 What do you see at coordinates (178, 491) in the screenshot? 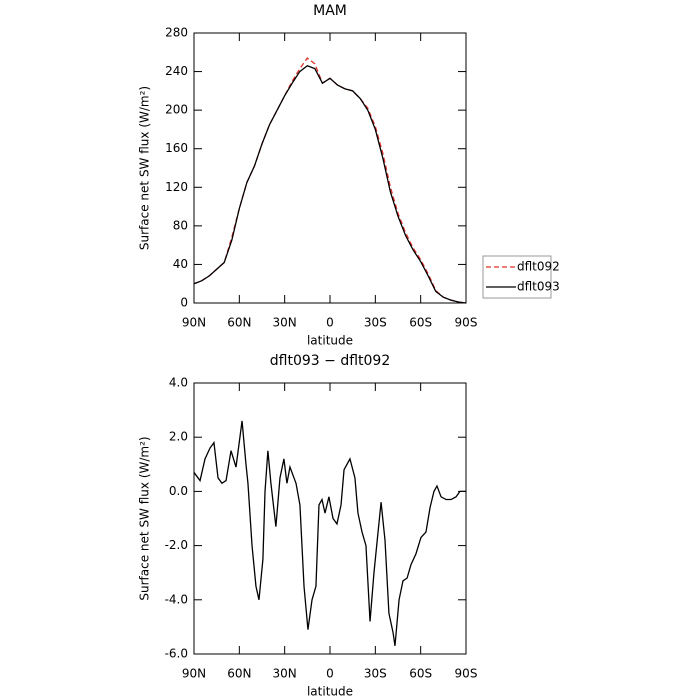
I see `y-tick-label: 0.0` at bounding box center [178, 491].